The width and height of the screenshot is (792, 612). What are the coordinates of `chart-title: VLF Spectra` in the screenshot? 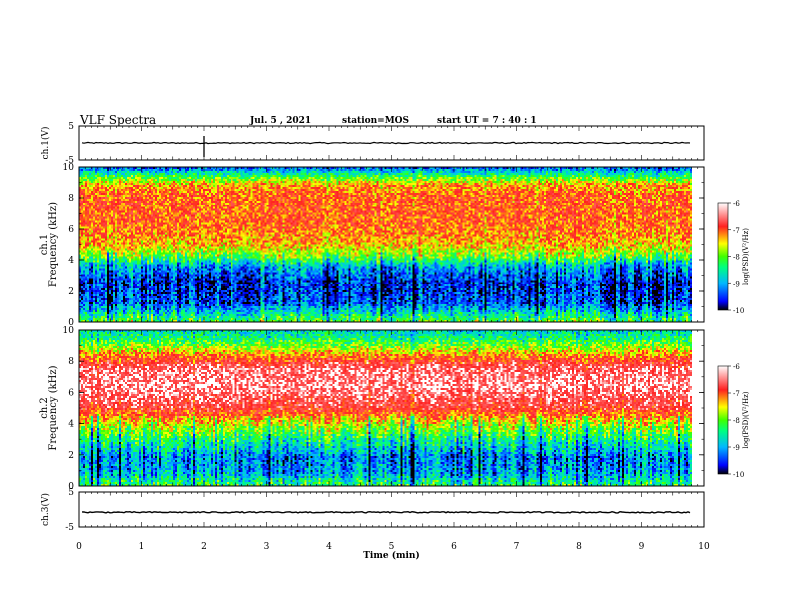 It's located at (118, 120).